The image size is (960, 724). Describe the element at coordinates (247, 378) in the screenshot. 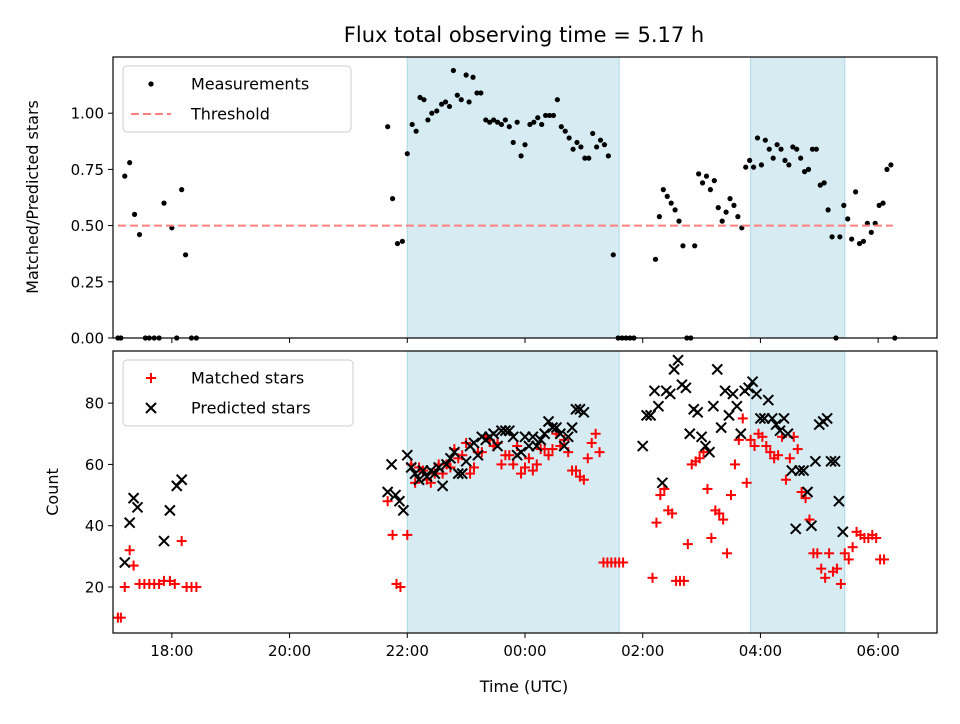

I see `legend-label: Matched stars` at that location.